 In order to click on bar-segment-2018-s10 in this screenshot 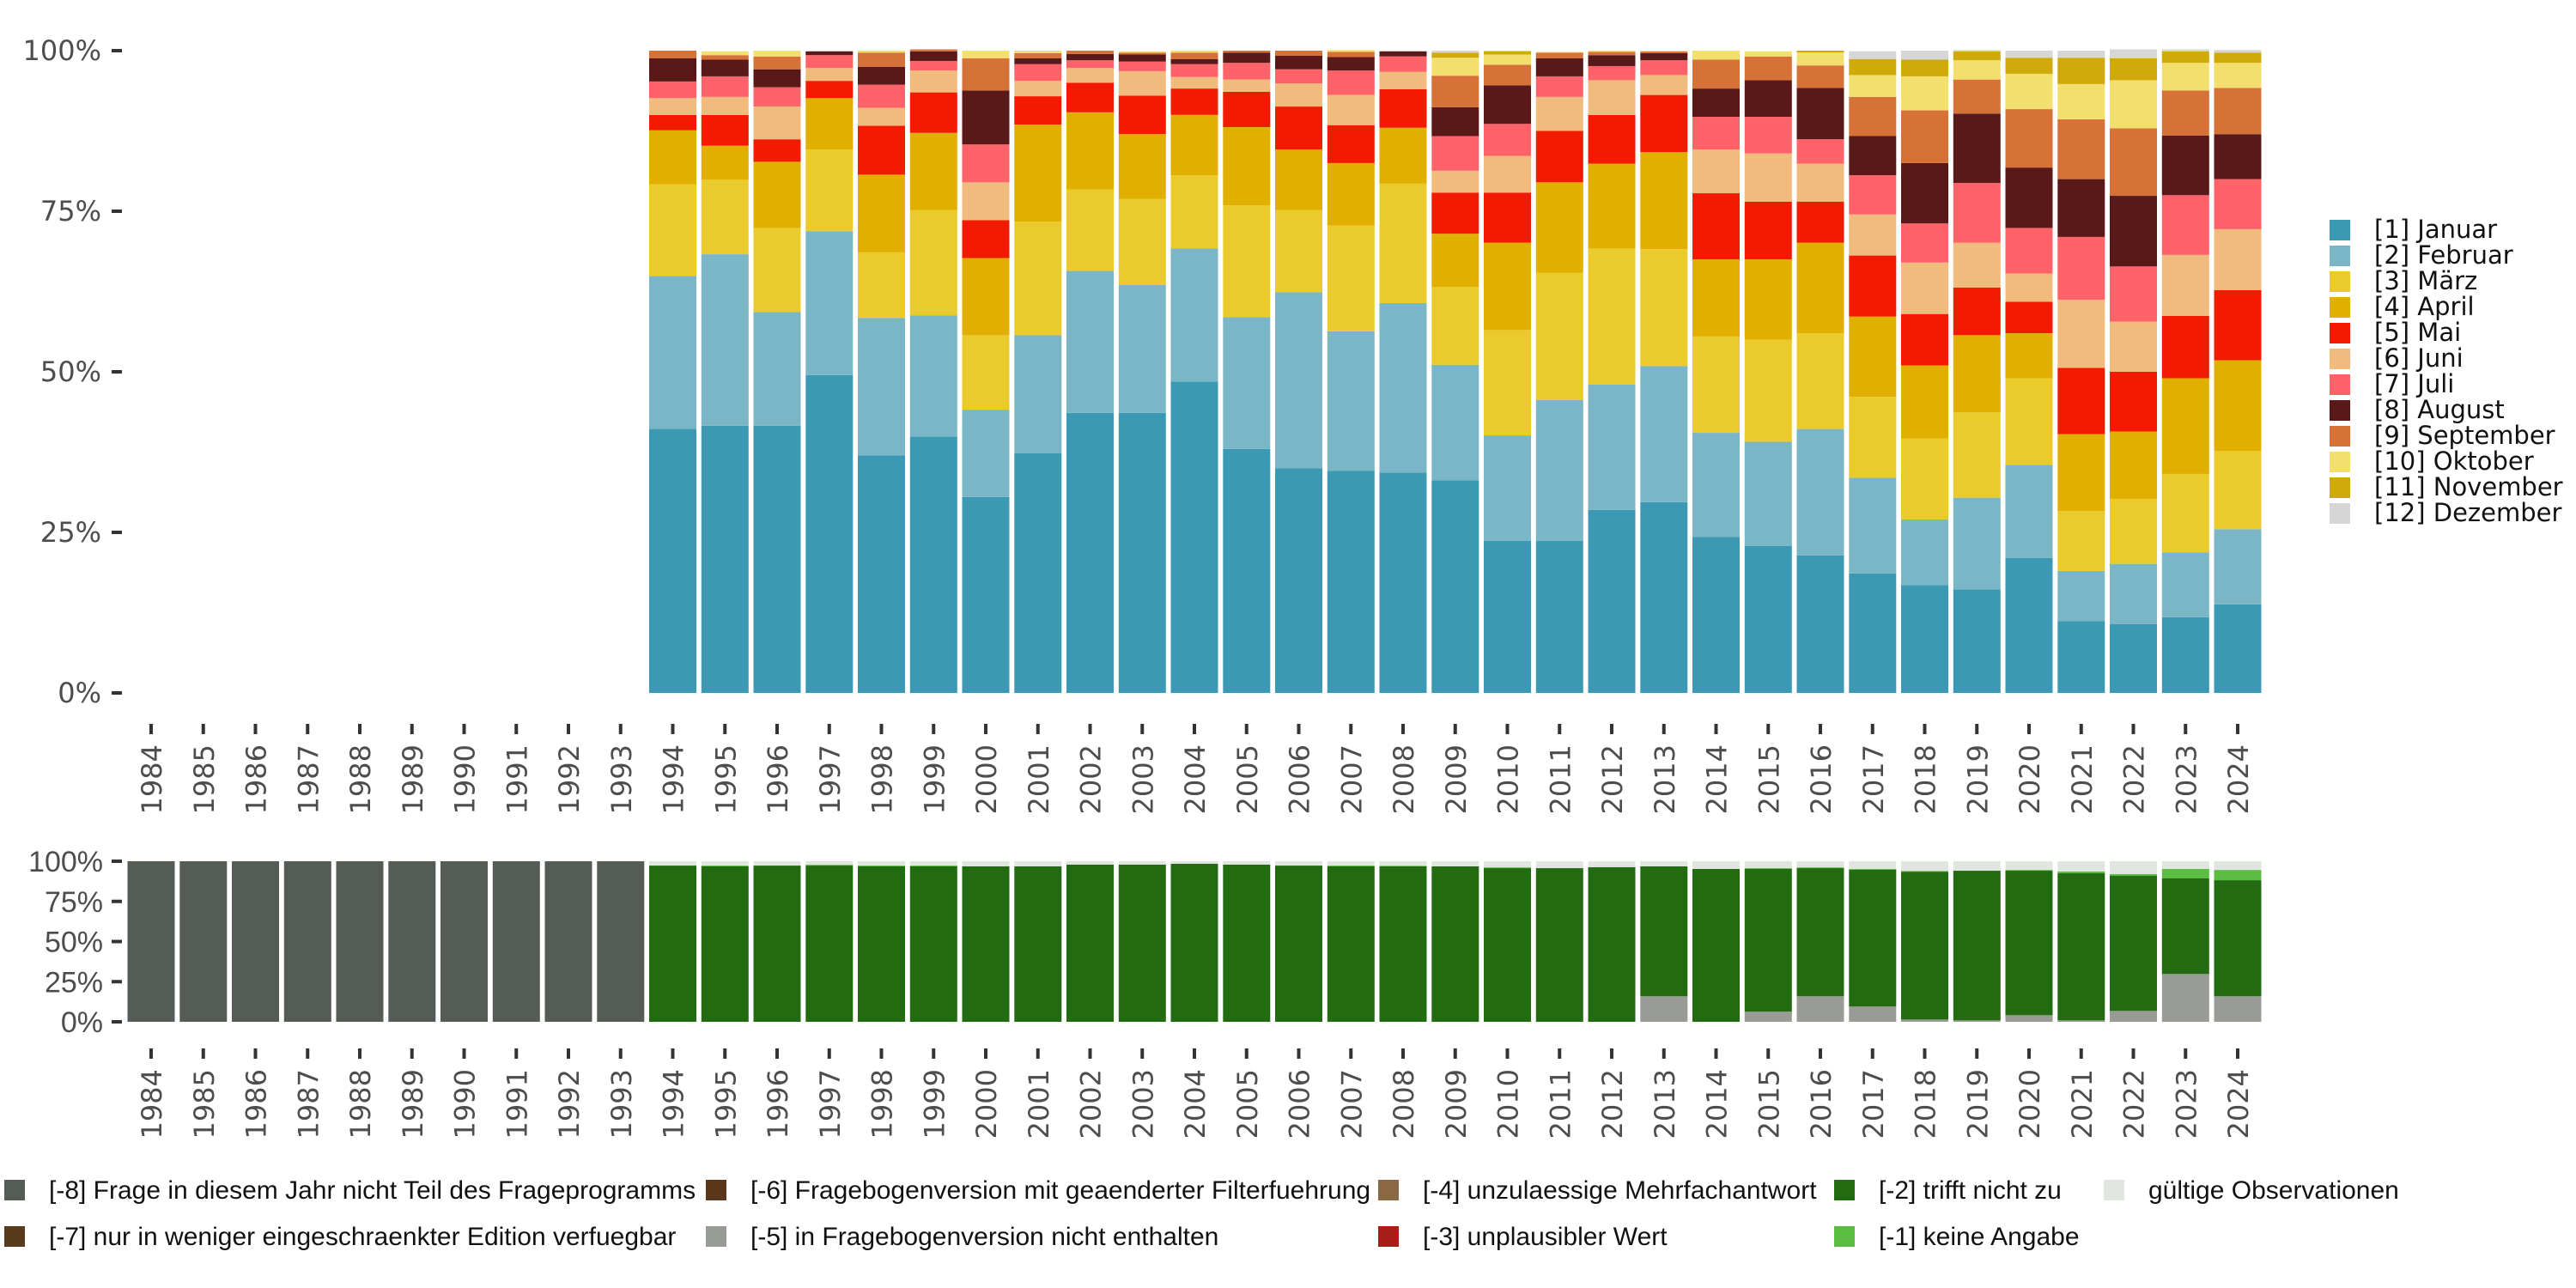, I will do `click(1924, 67)`.